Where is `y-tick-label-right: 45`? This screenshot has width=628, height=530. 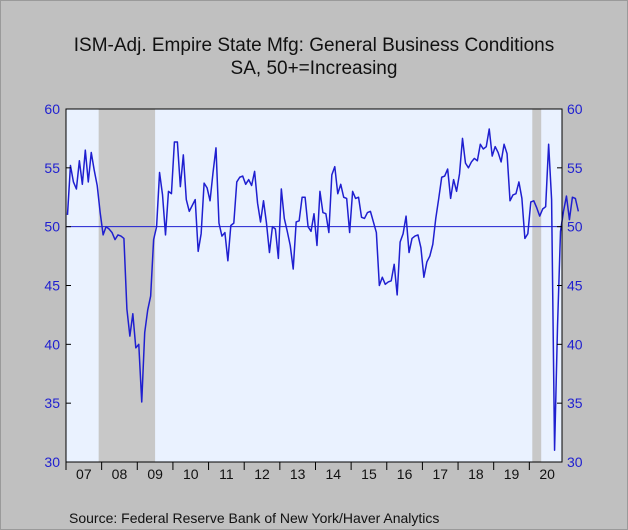 y-tick-label-right: 45 is located at coordinates (575, 286).